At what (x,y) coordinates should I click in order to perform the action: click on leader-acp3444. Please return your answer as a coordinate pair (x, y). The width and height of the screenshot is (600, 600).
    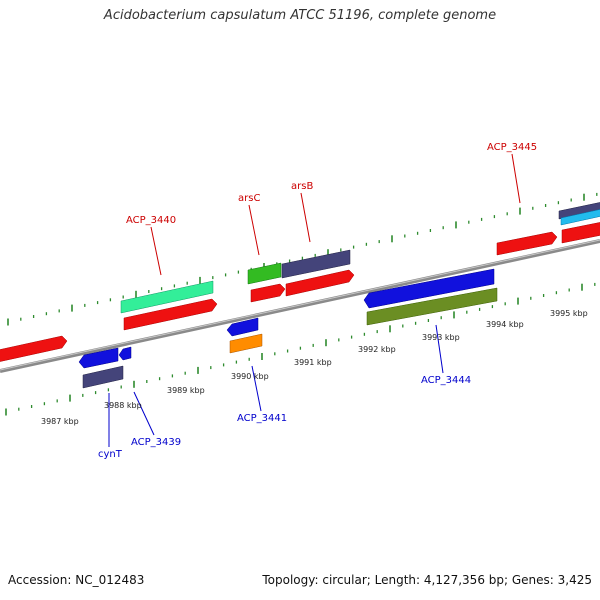
    Looking at the image, I should click on (439, 349).